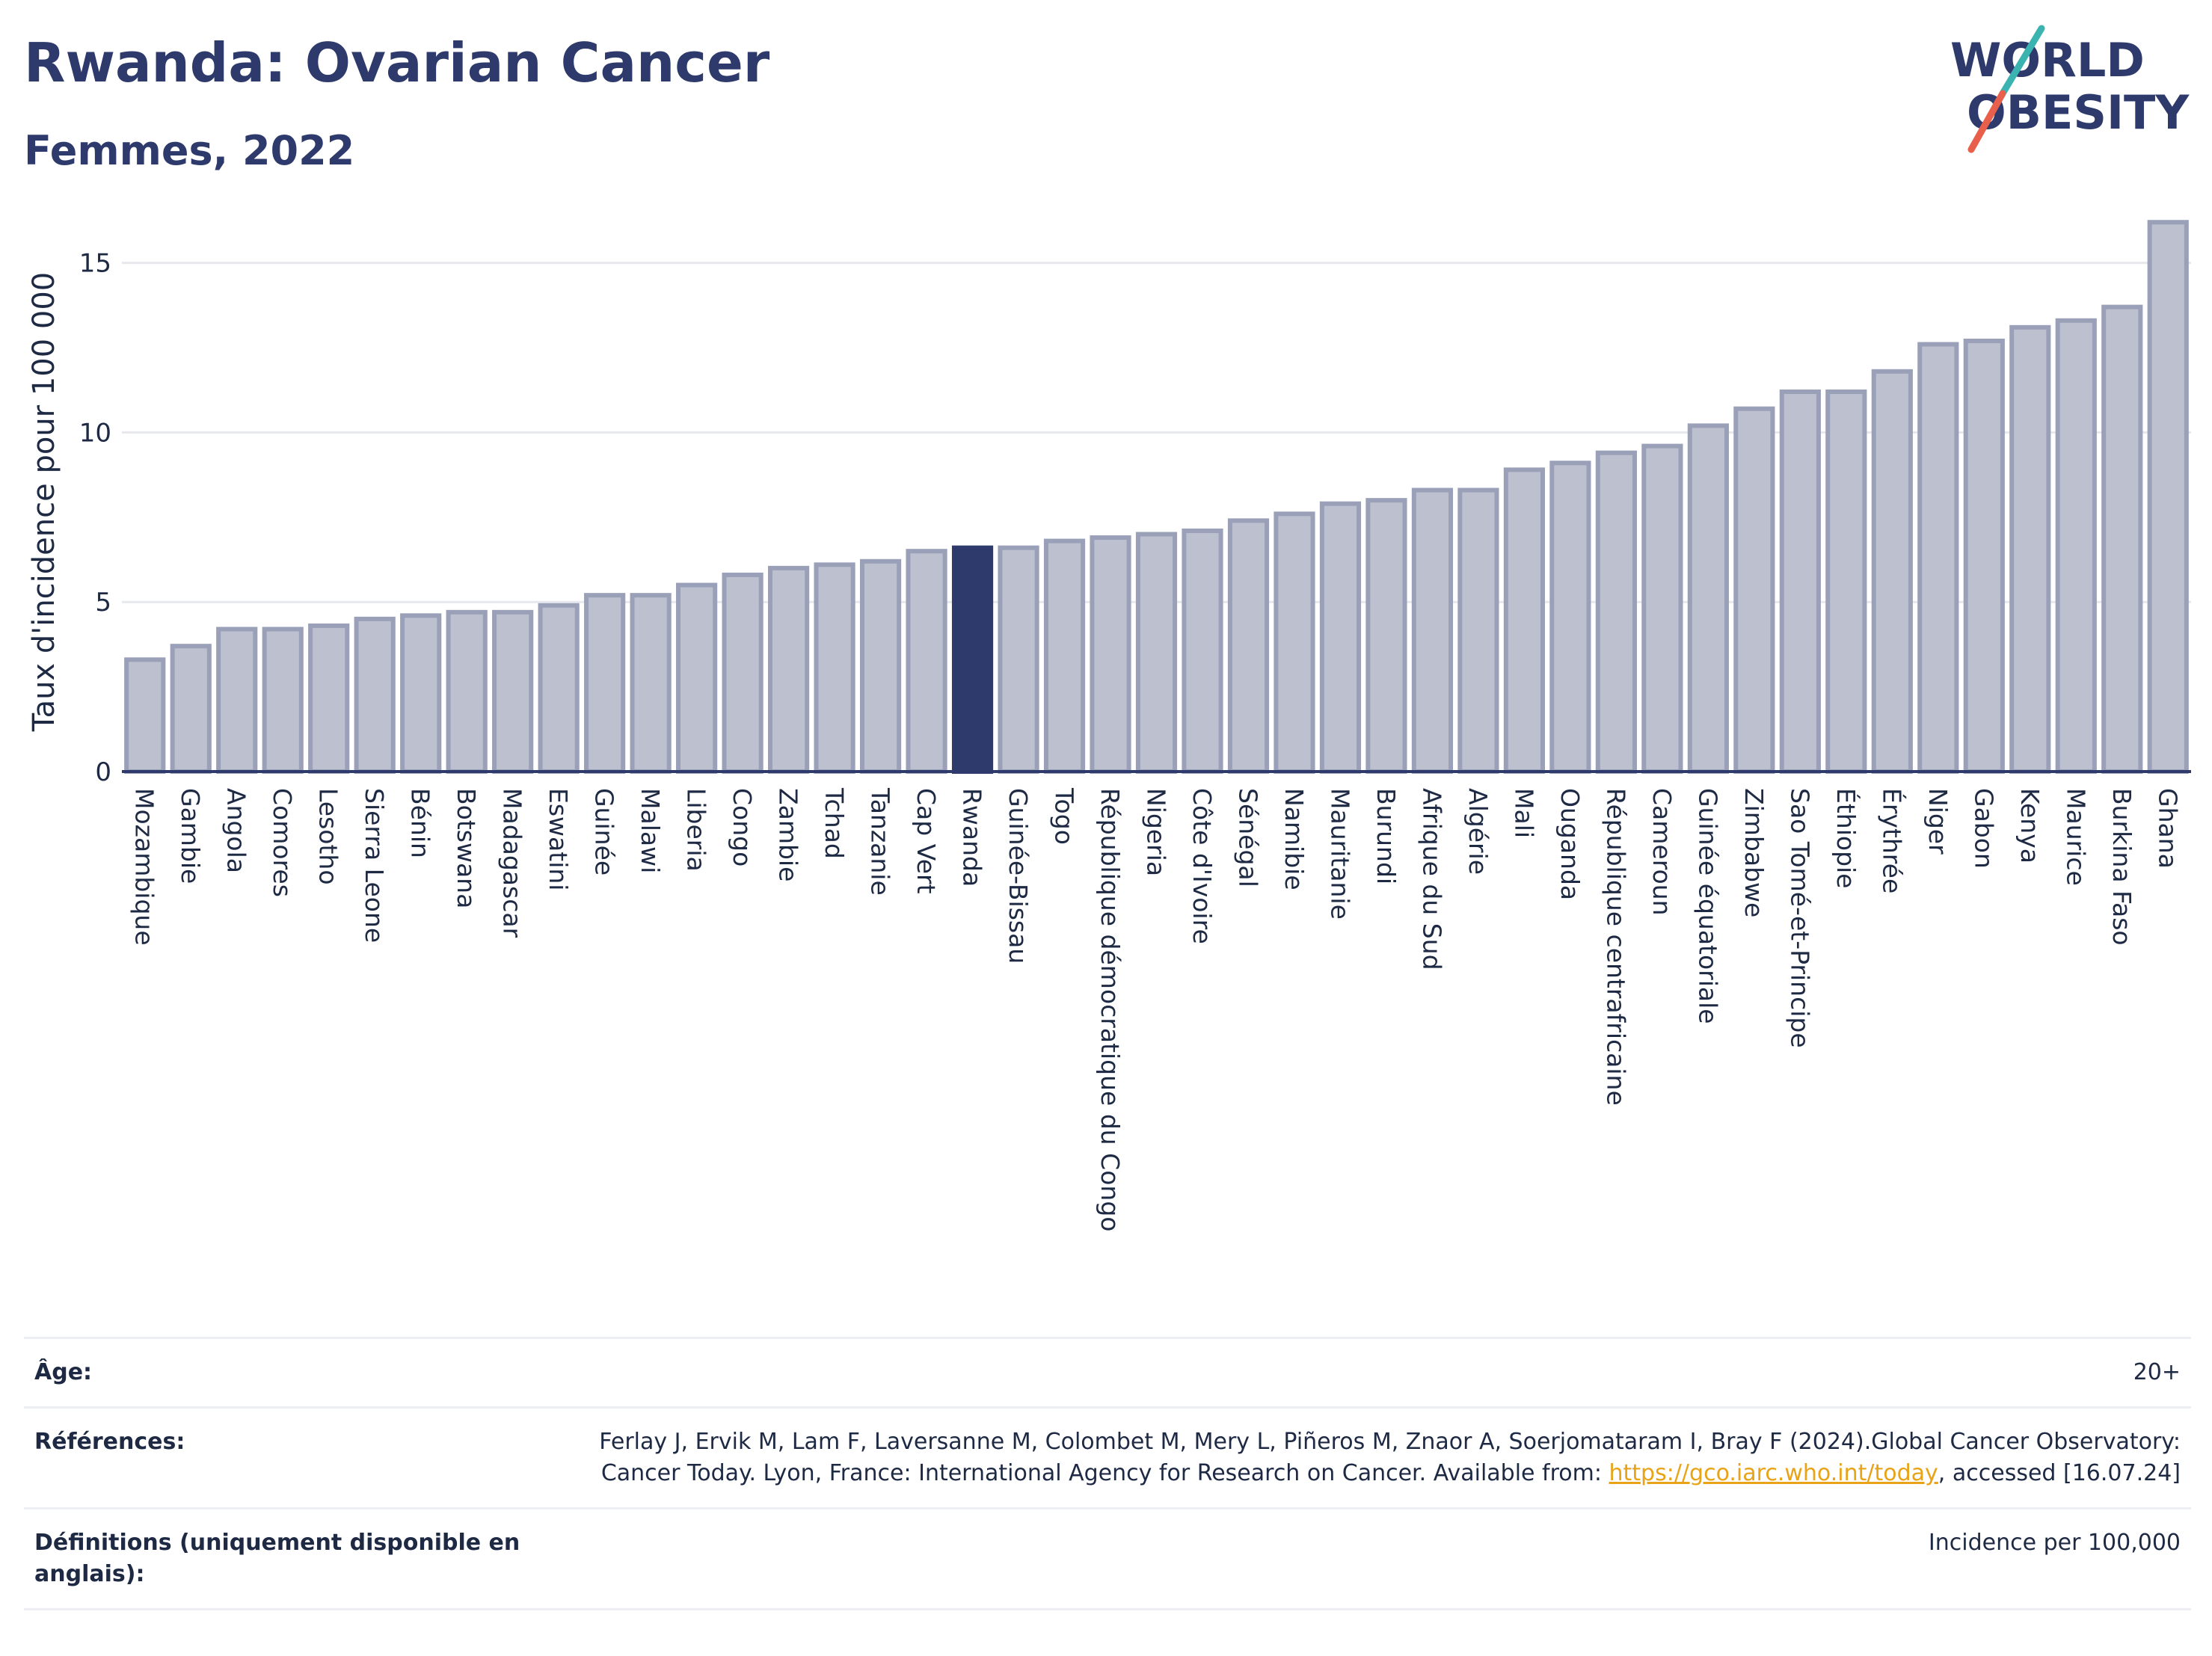 The image size is (2212, 1656). I want to click on x-category-label: Botswana, so click(466, 848).